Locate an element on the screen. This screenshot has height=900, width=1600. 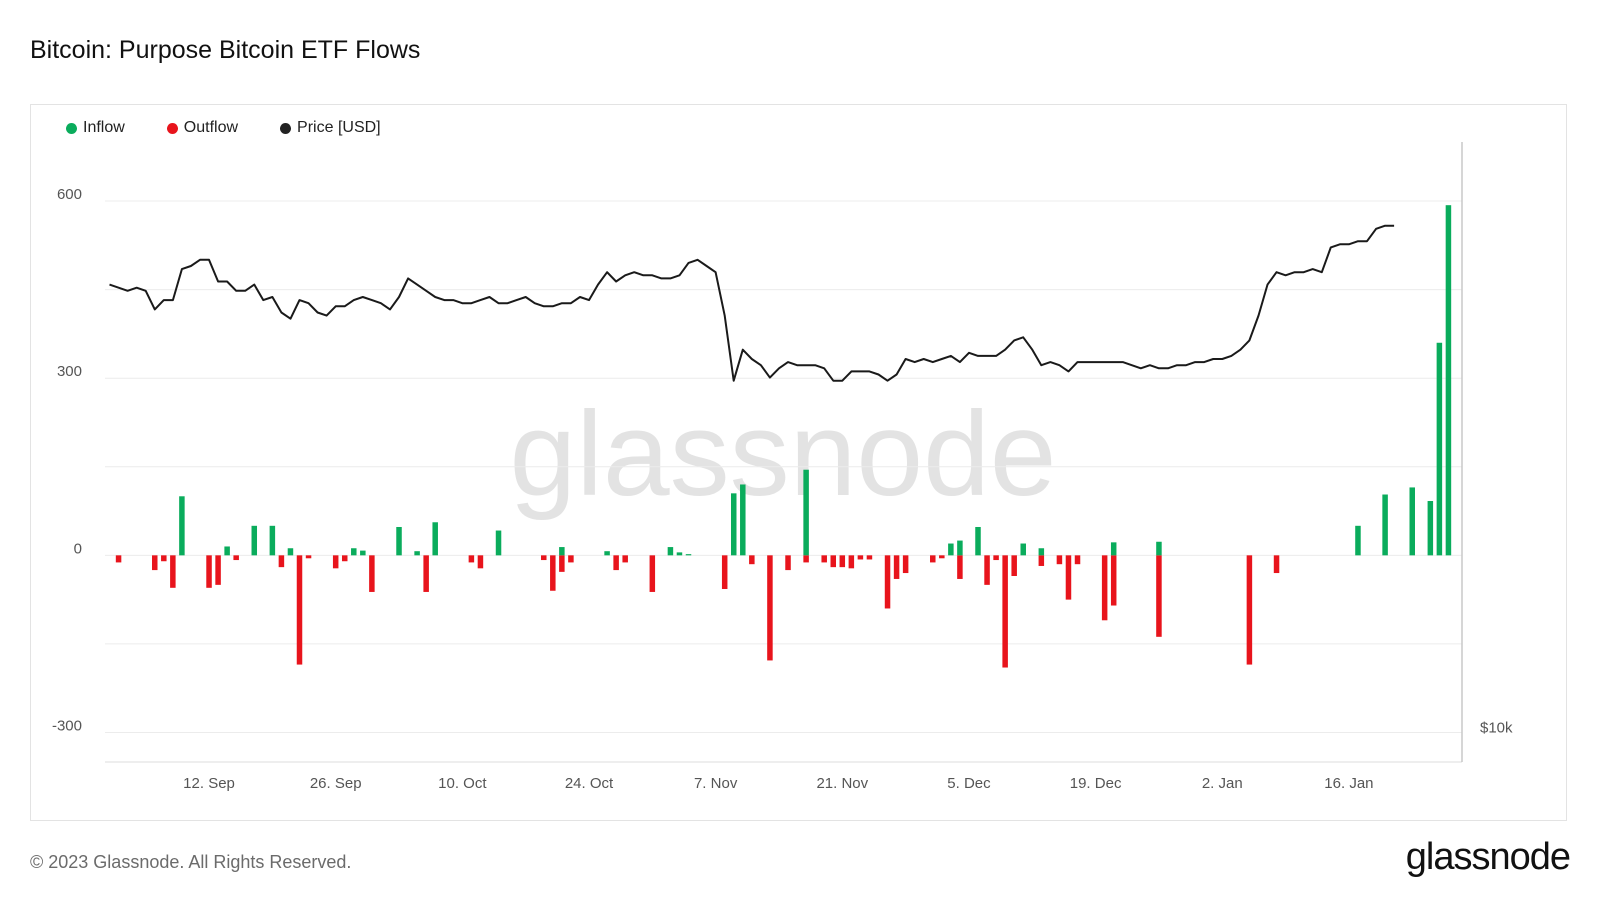
y-tick-label: -300 is located at coordinates (67, 725).